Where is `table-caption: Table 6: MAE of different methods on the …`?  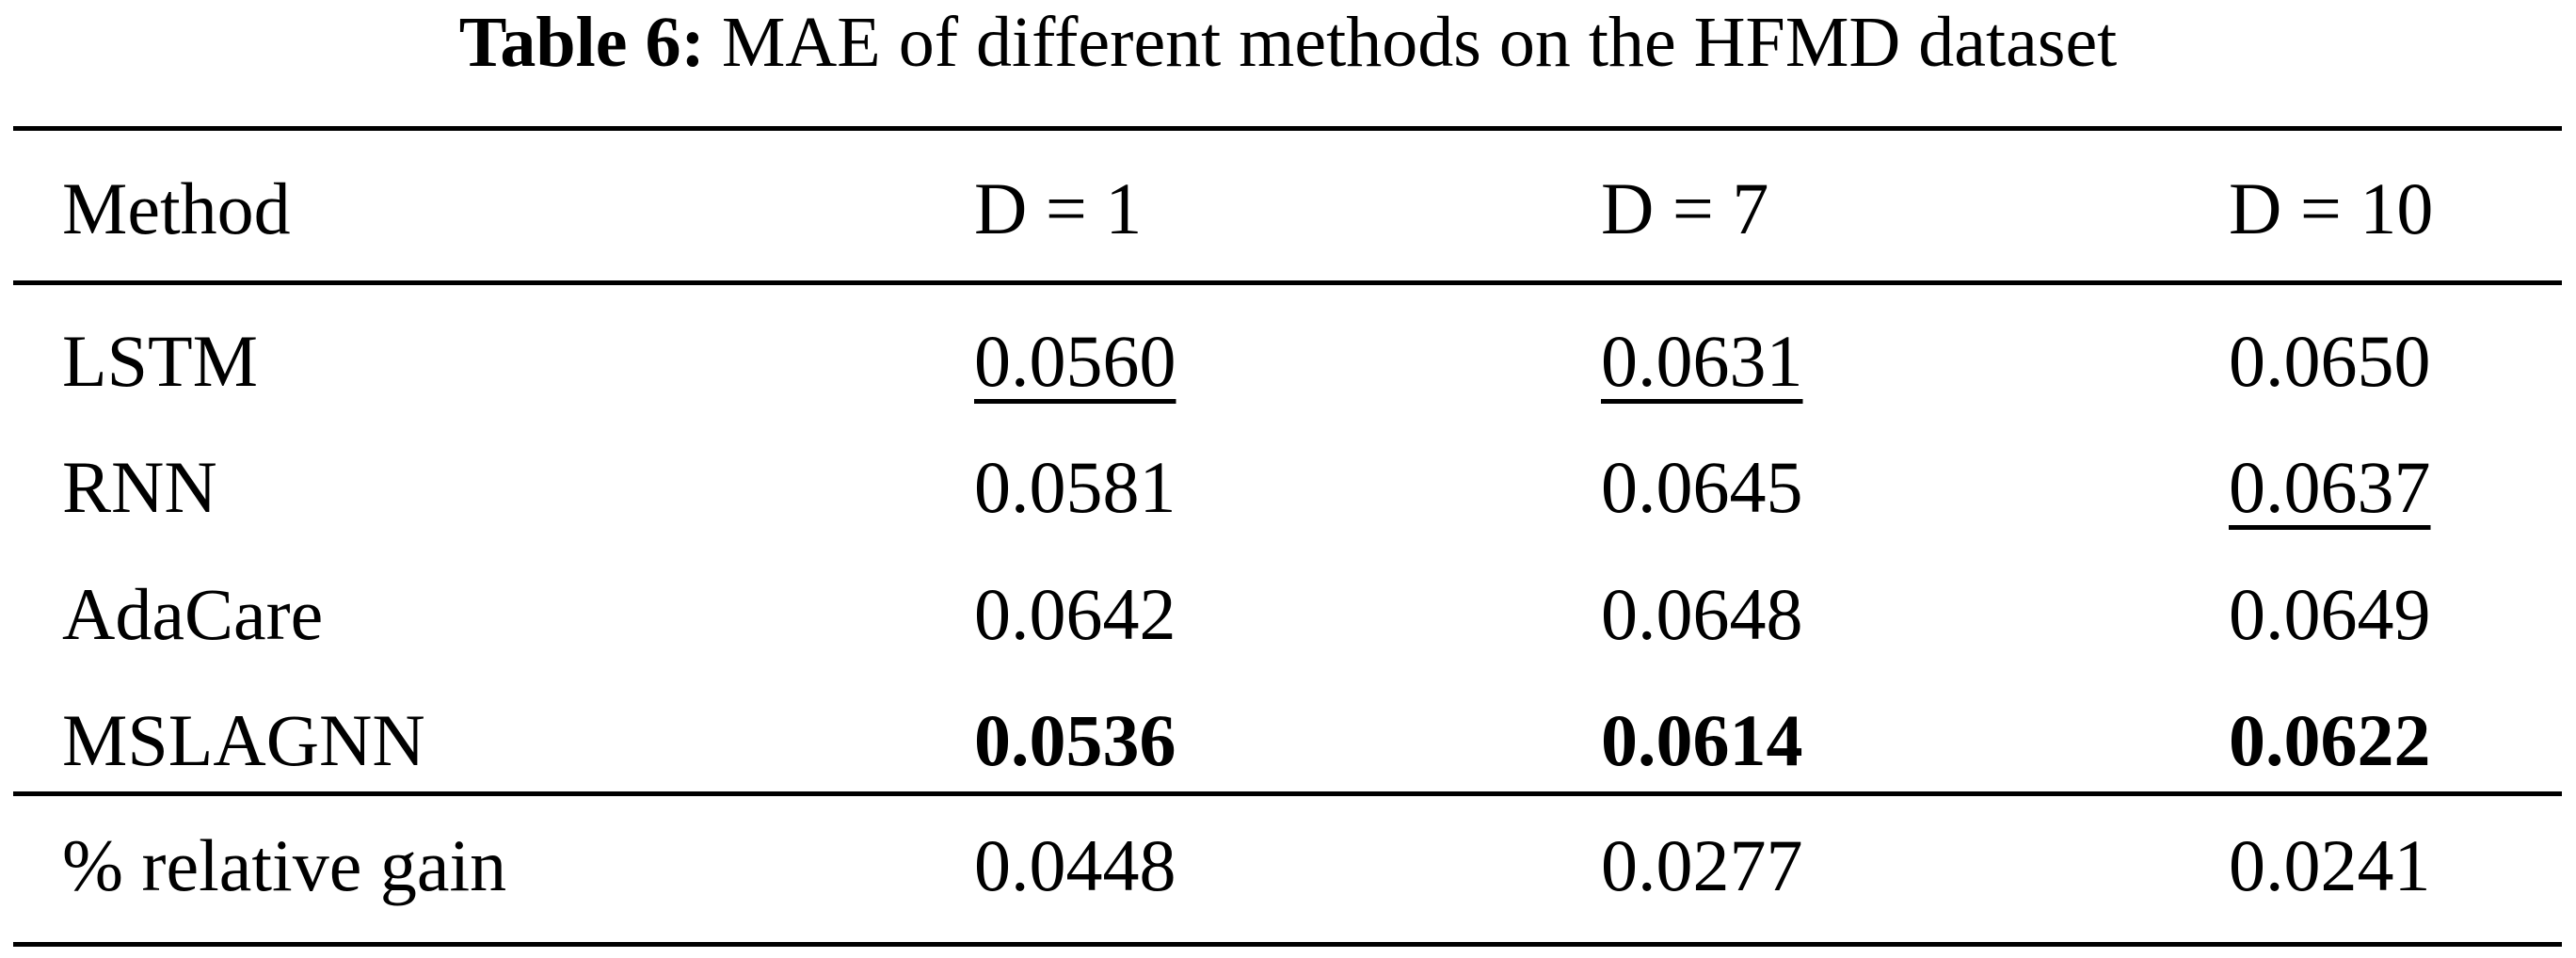
table-caption: Table 6: MAE of different methods on the … is located at coordinates (1288, 42).